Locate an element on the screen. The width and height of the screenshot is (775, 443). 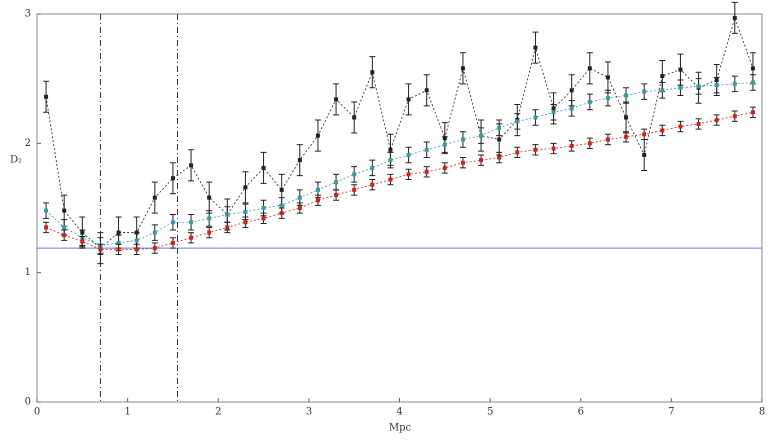
y-tick-label: 1 is located at coordinates (28, 272).